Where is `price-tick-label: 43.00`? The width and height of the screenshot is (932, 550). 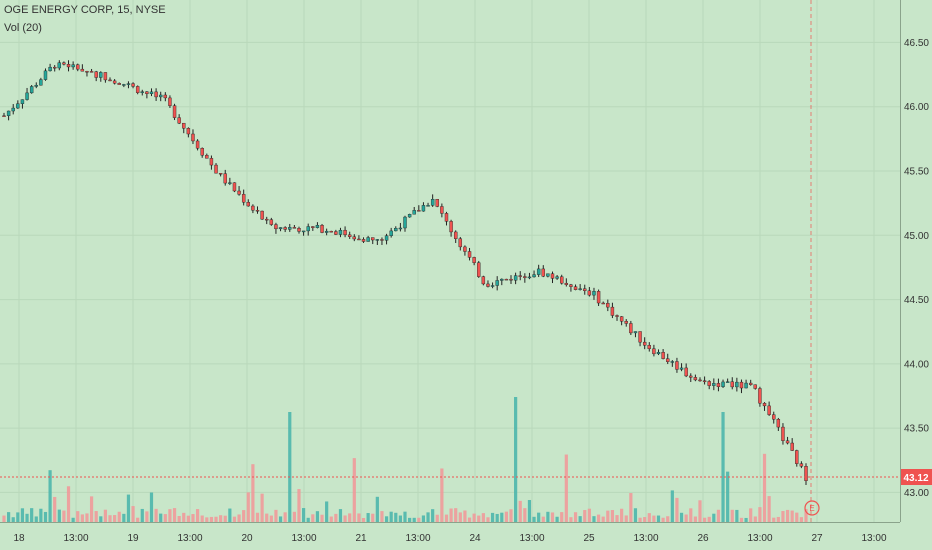
price-tick-label: 43.00 is located at coordinates (916, 493).